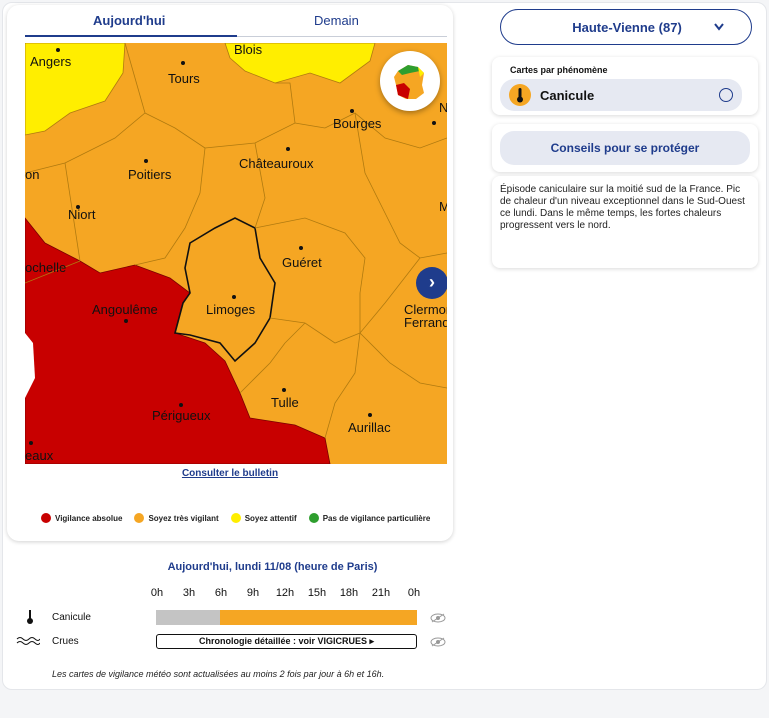  Describe the element at coordinates (65, 641) in the screenshot. I see `timeline-row-label: Crues` at that location.